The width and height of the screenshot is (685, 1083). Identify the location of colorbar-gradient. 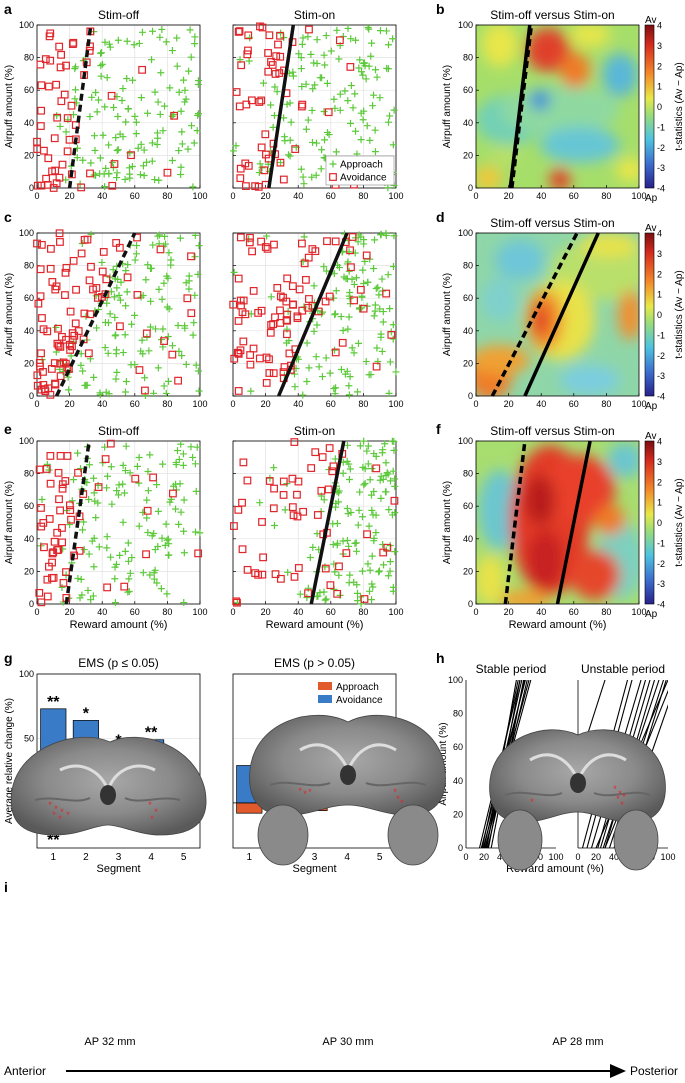
(649, 106).